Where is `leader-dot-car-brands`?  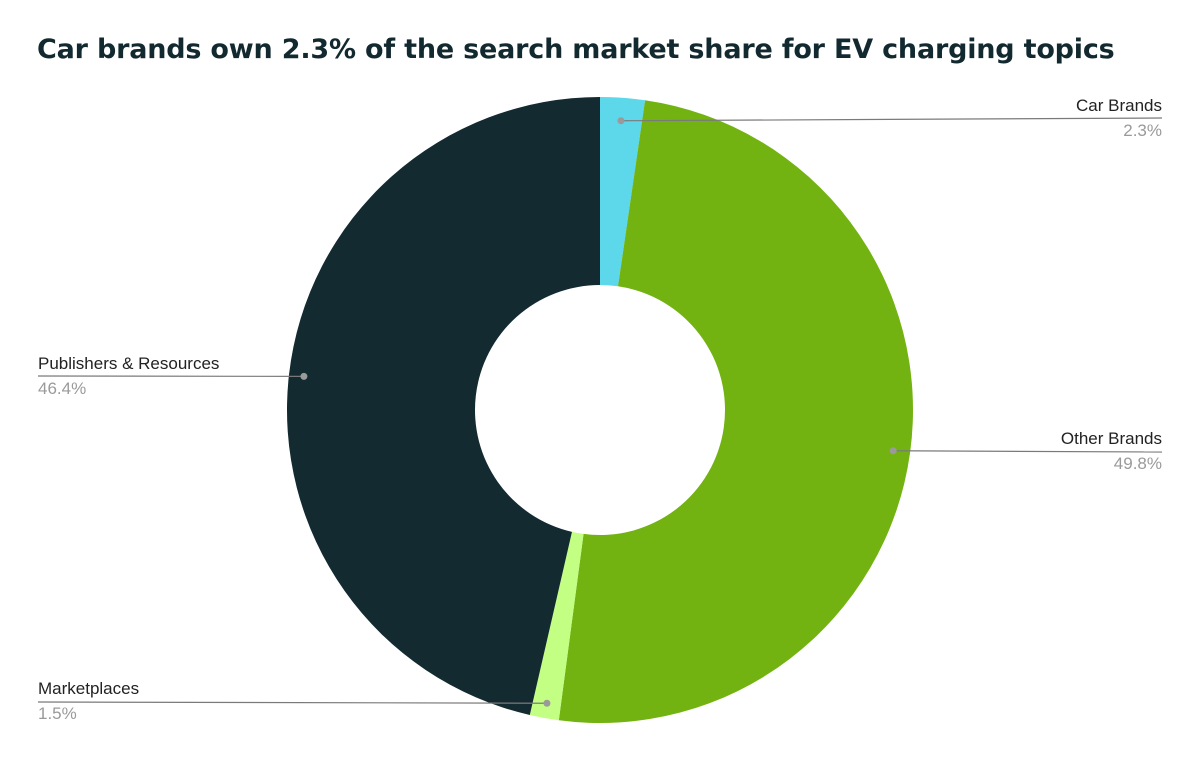 leader-dot-car-brands is located at coordinates (621, 121).